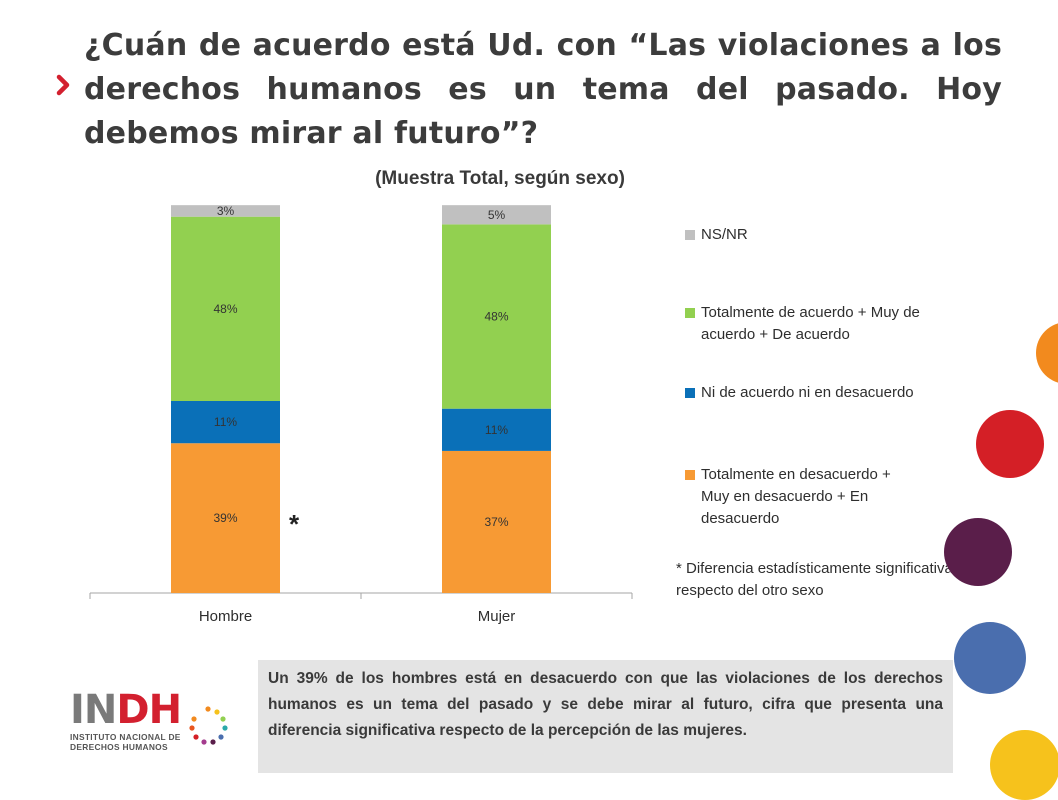 This screenshot has width=1058, height=800. Describe the element at coordinates (294, 524) in the screenshot. I see `significance-marker: *` at that location.